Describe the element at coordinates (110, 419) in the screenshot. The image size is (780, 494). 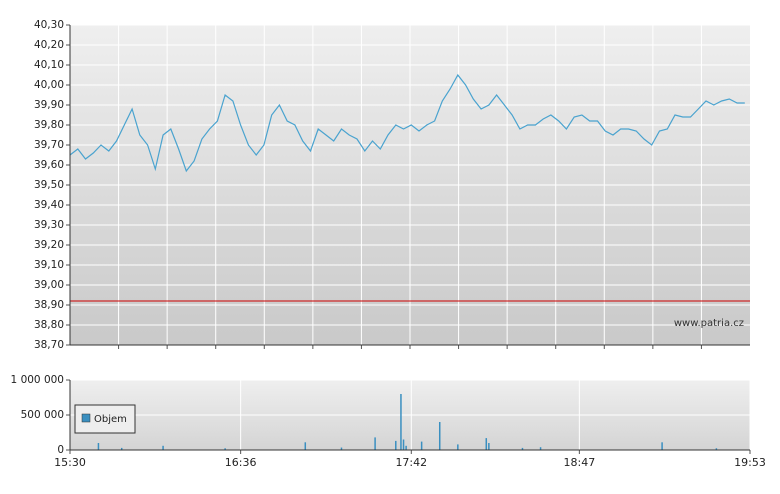
I see `legend-label: Objem` at that location.